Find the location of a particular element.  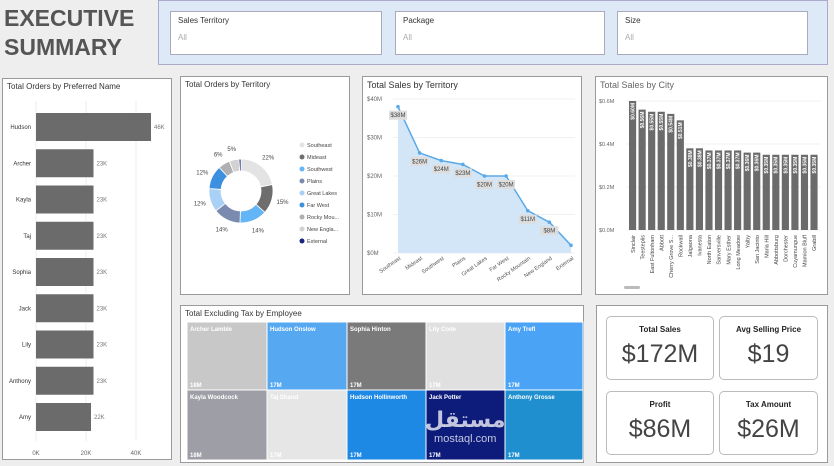

data-label: 18M is located at coordinates (196, 386).